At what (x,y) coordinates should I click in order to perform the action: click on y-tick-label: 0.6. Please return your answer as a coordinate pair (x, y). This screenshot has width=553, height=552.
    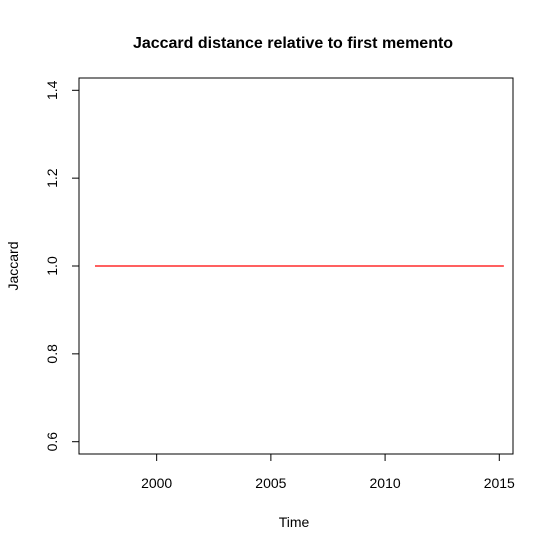
    Looking at the image, I should click on (52, 442).